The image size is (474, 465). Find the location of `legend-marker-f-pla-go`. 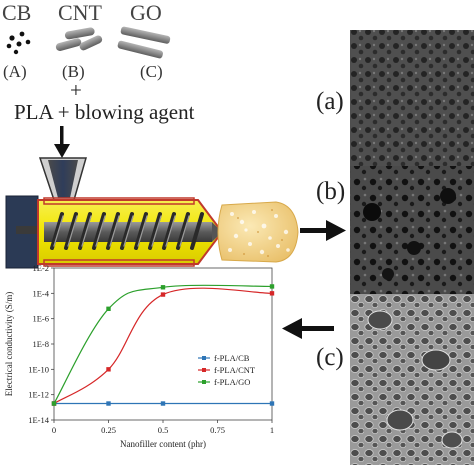

legend-marker-f-pla-go is located at coordinates (204, 382).